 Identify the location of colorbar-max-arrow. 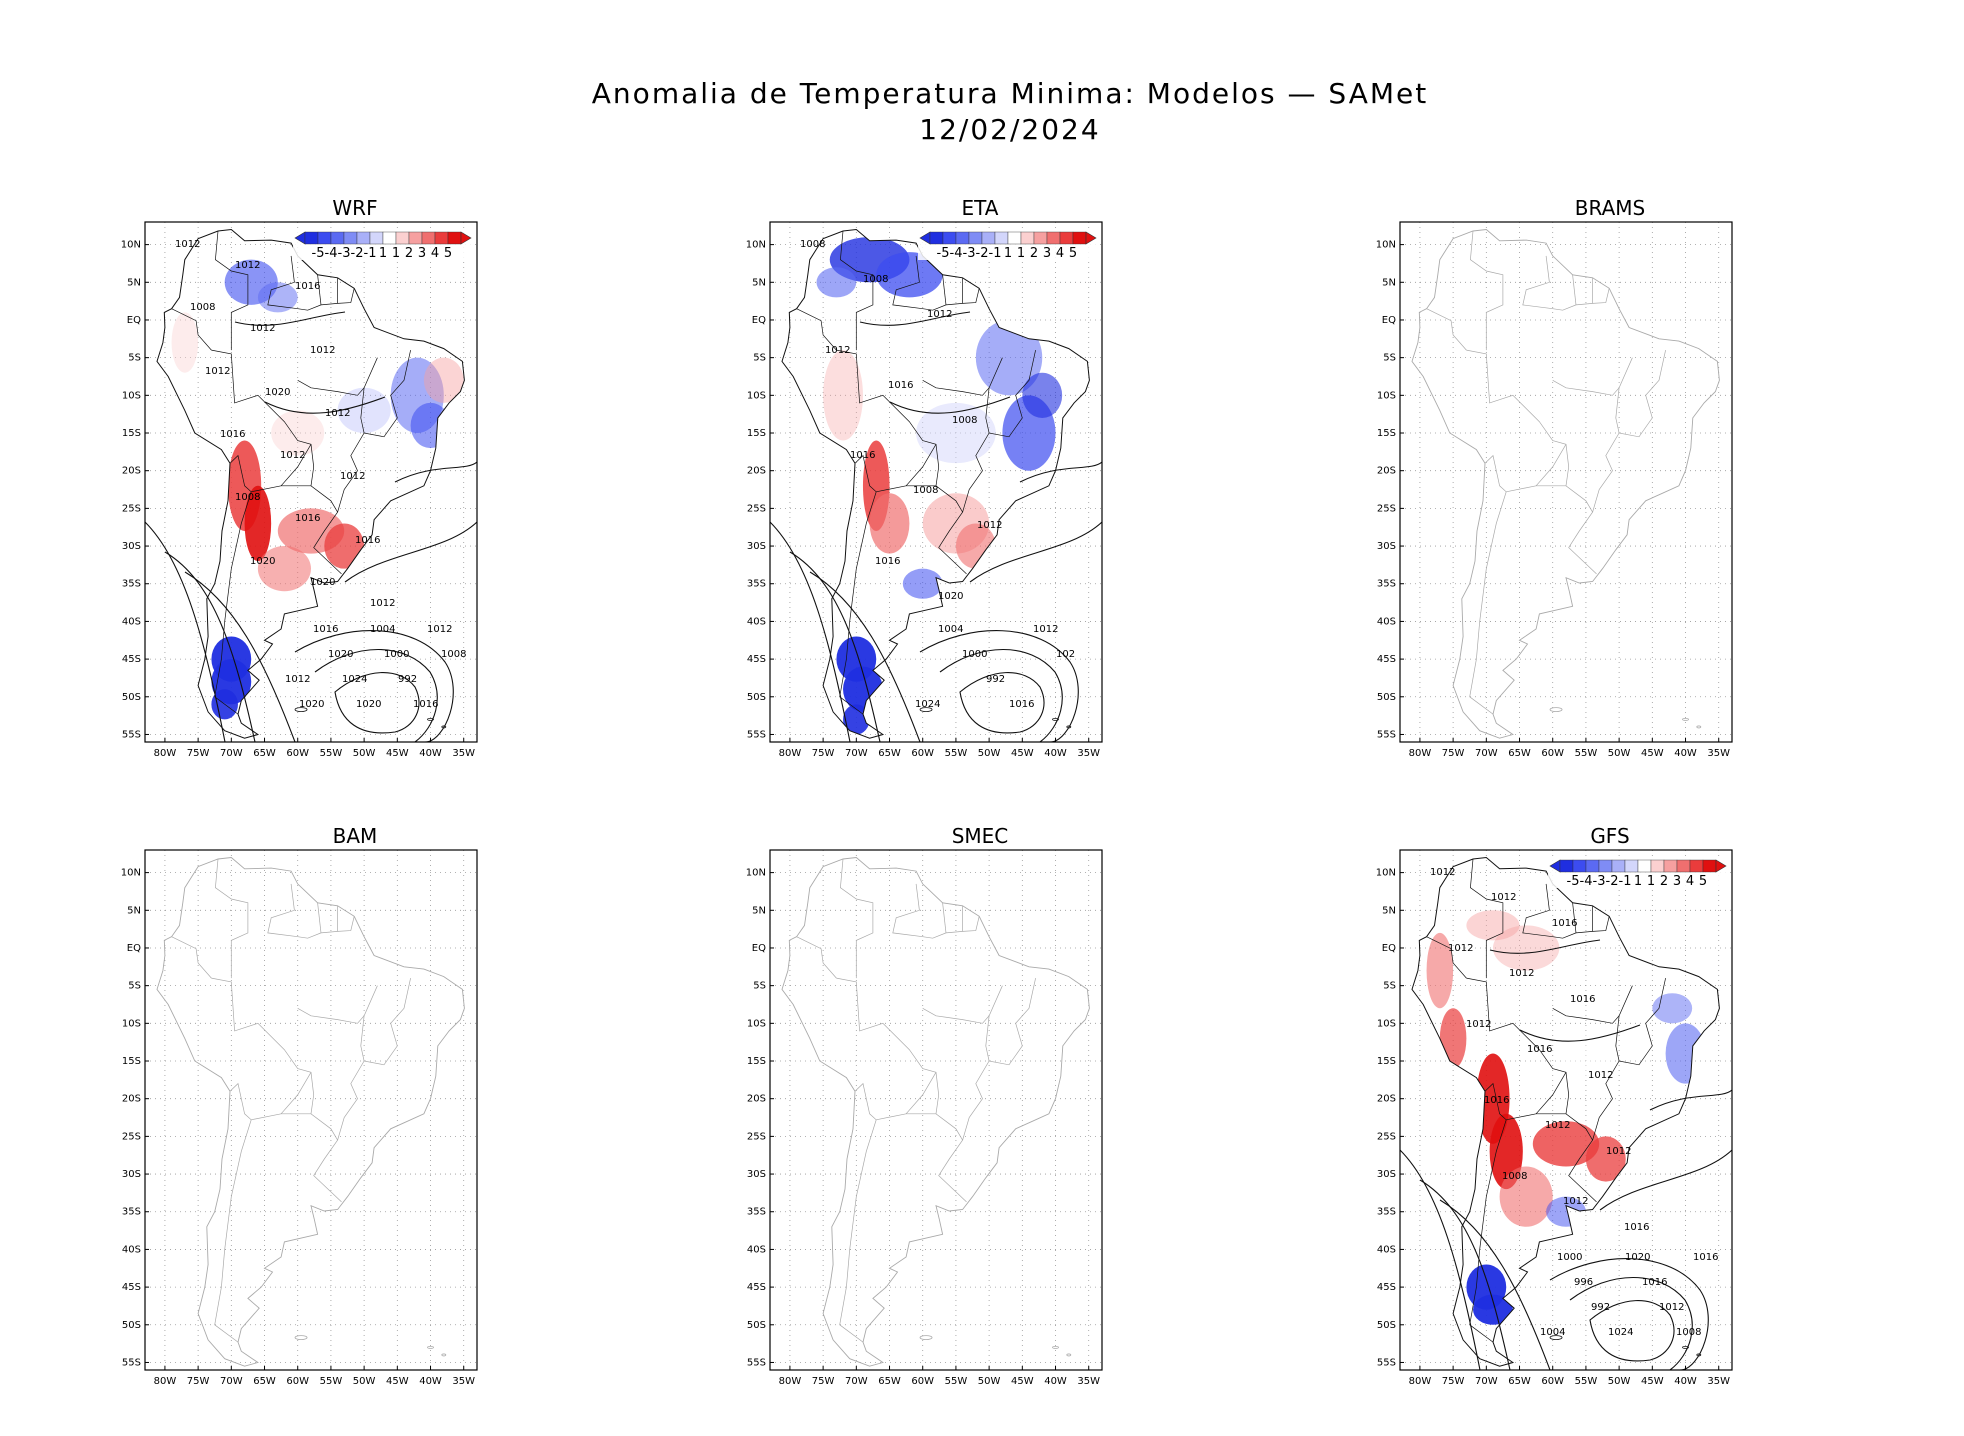
(466, 238).